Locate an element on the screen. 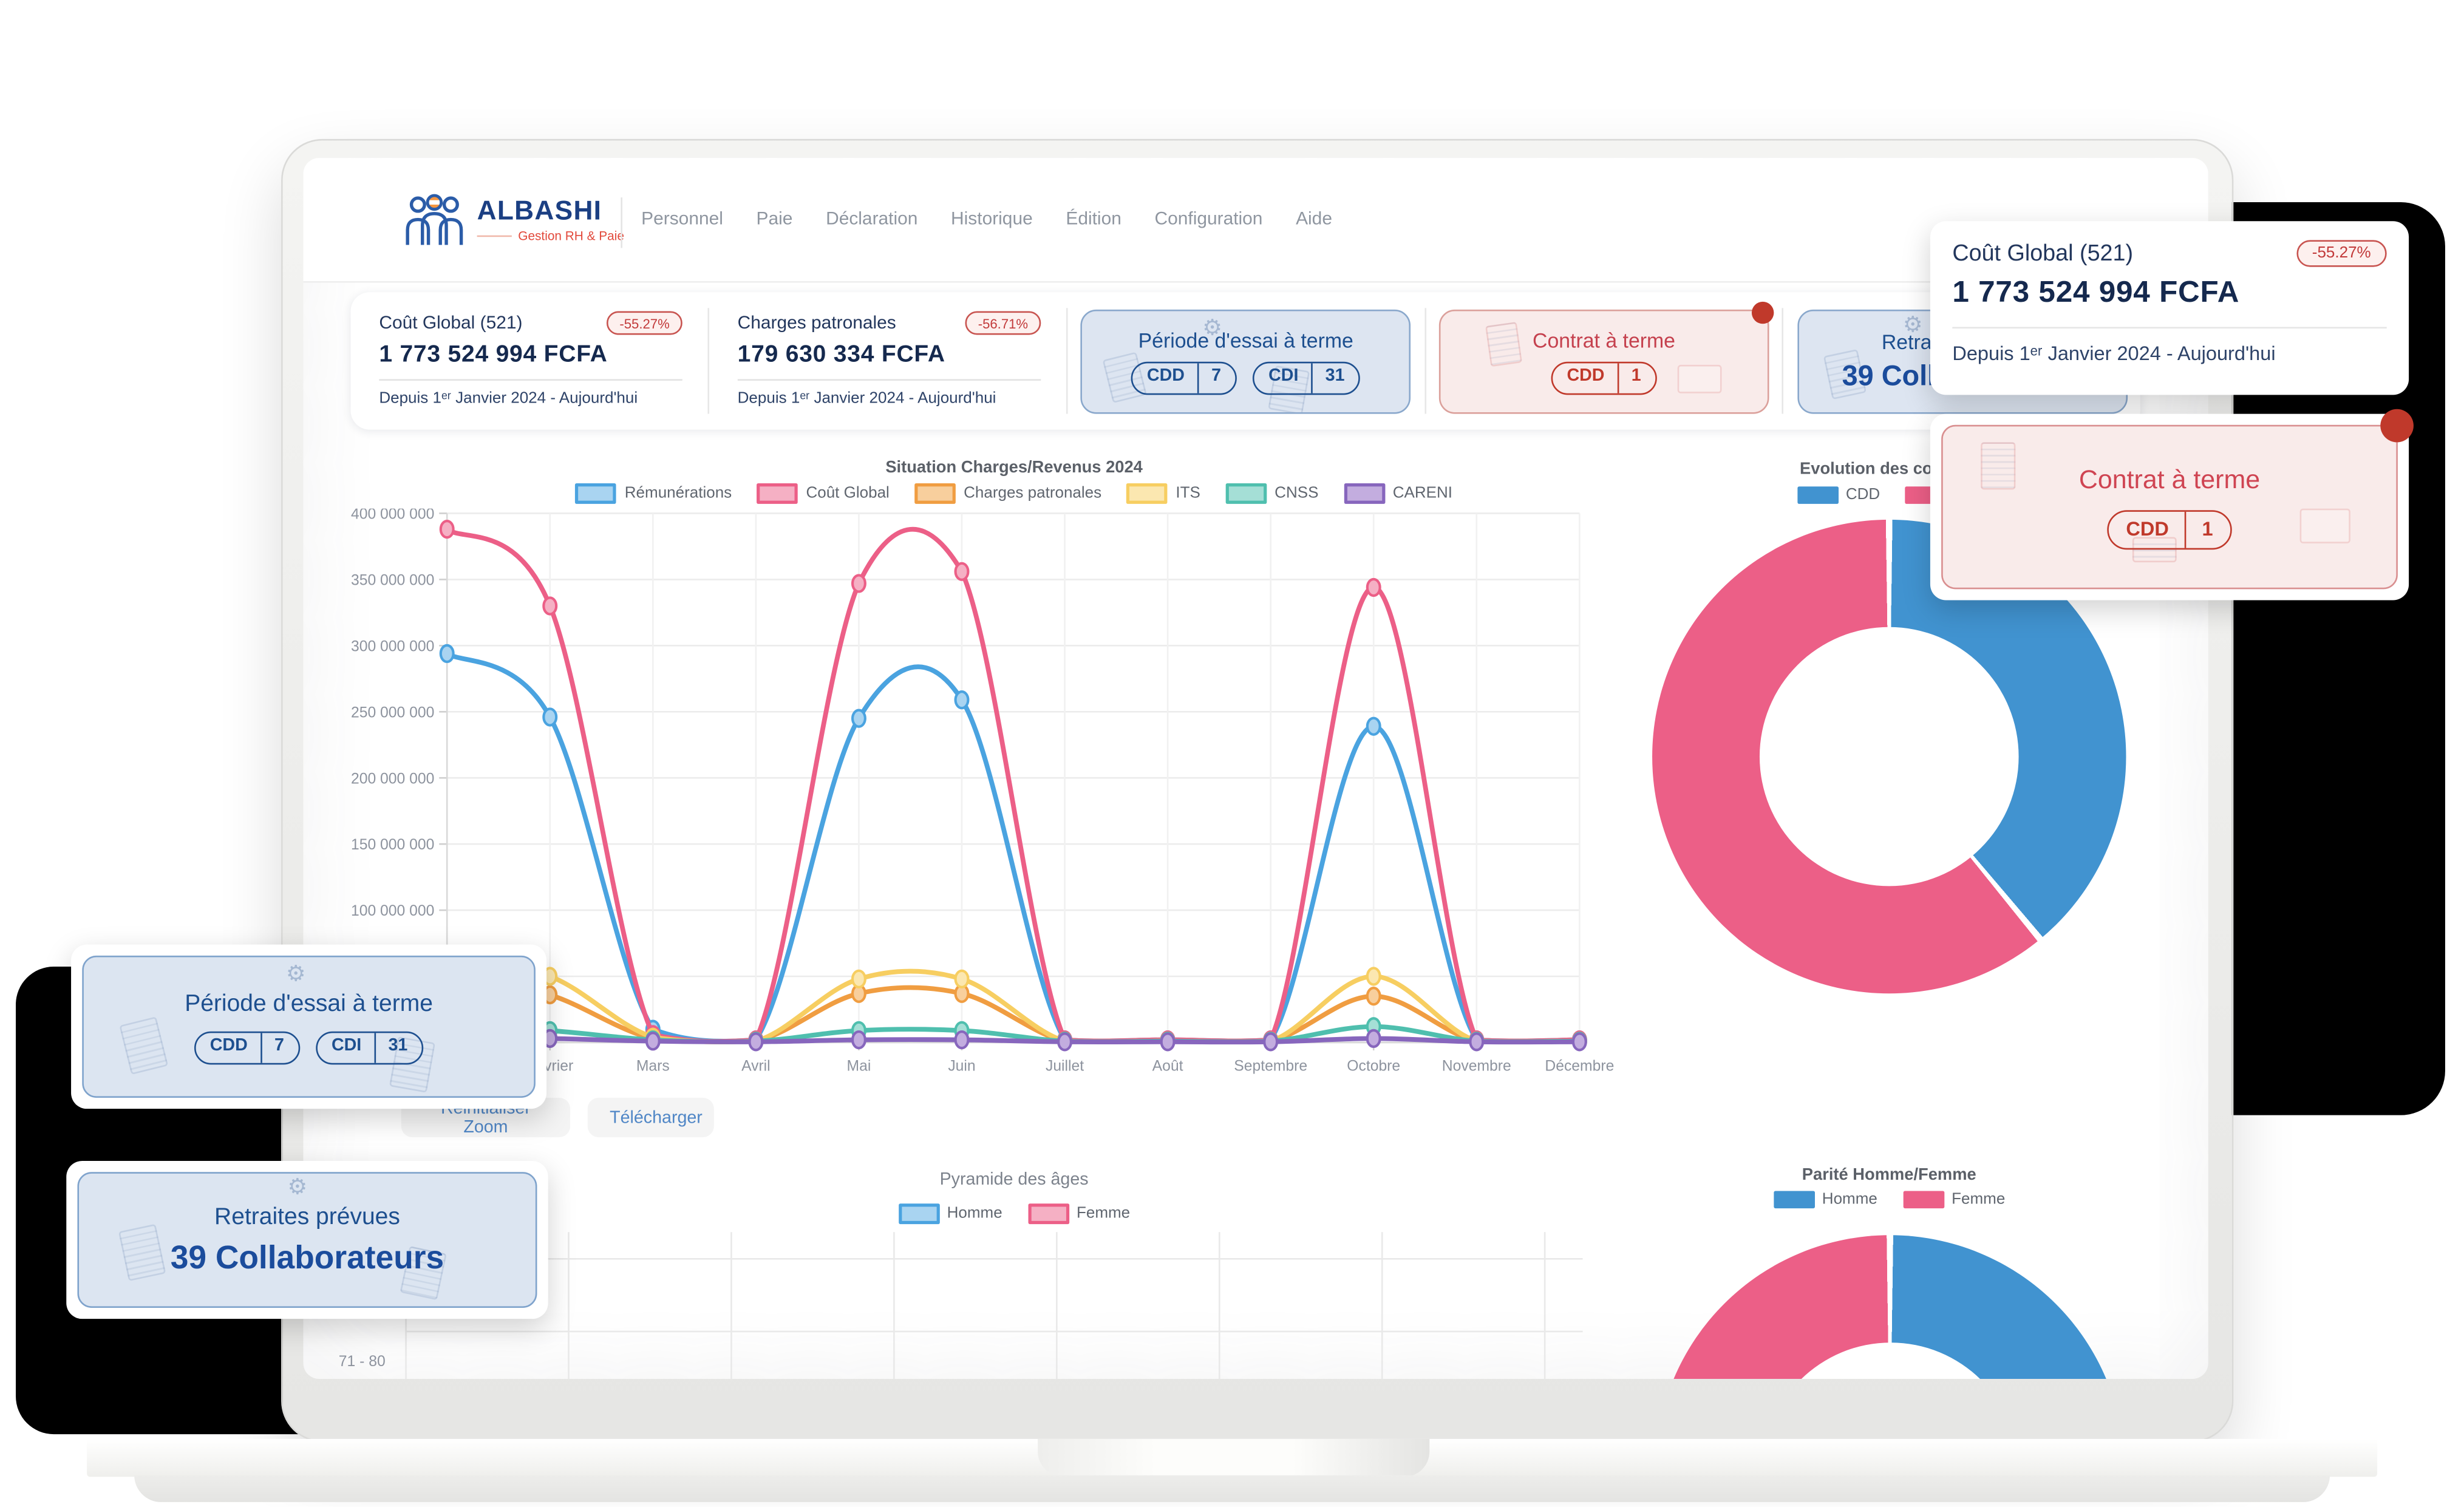 This screenshot has height=1507, width=2464. svg-text: Juin is located at coordinates (962, 1066).